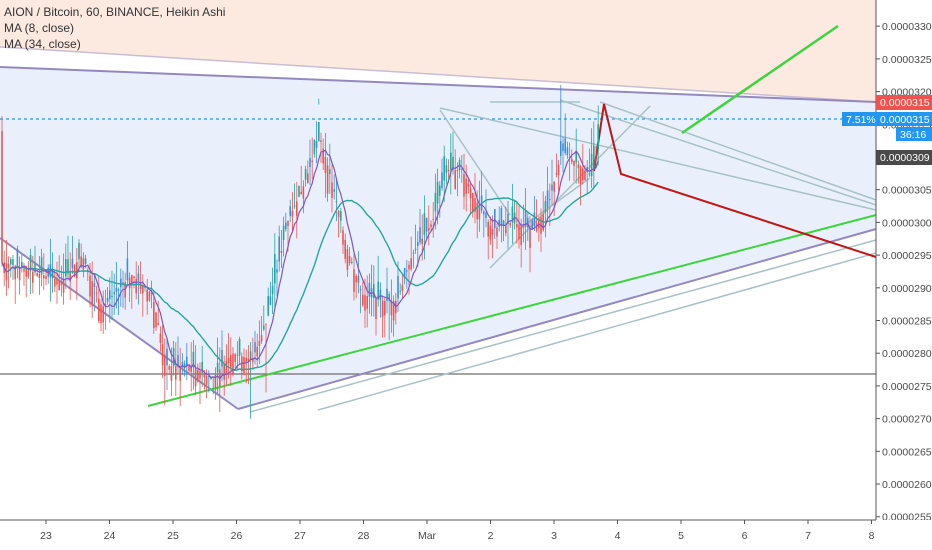  Describe the element at coordinates (46, 536) in the screenshot. I see `x-tick-label: 23` at that location.